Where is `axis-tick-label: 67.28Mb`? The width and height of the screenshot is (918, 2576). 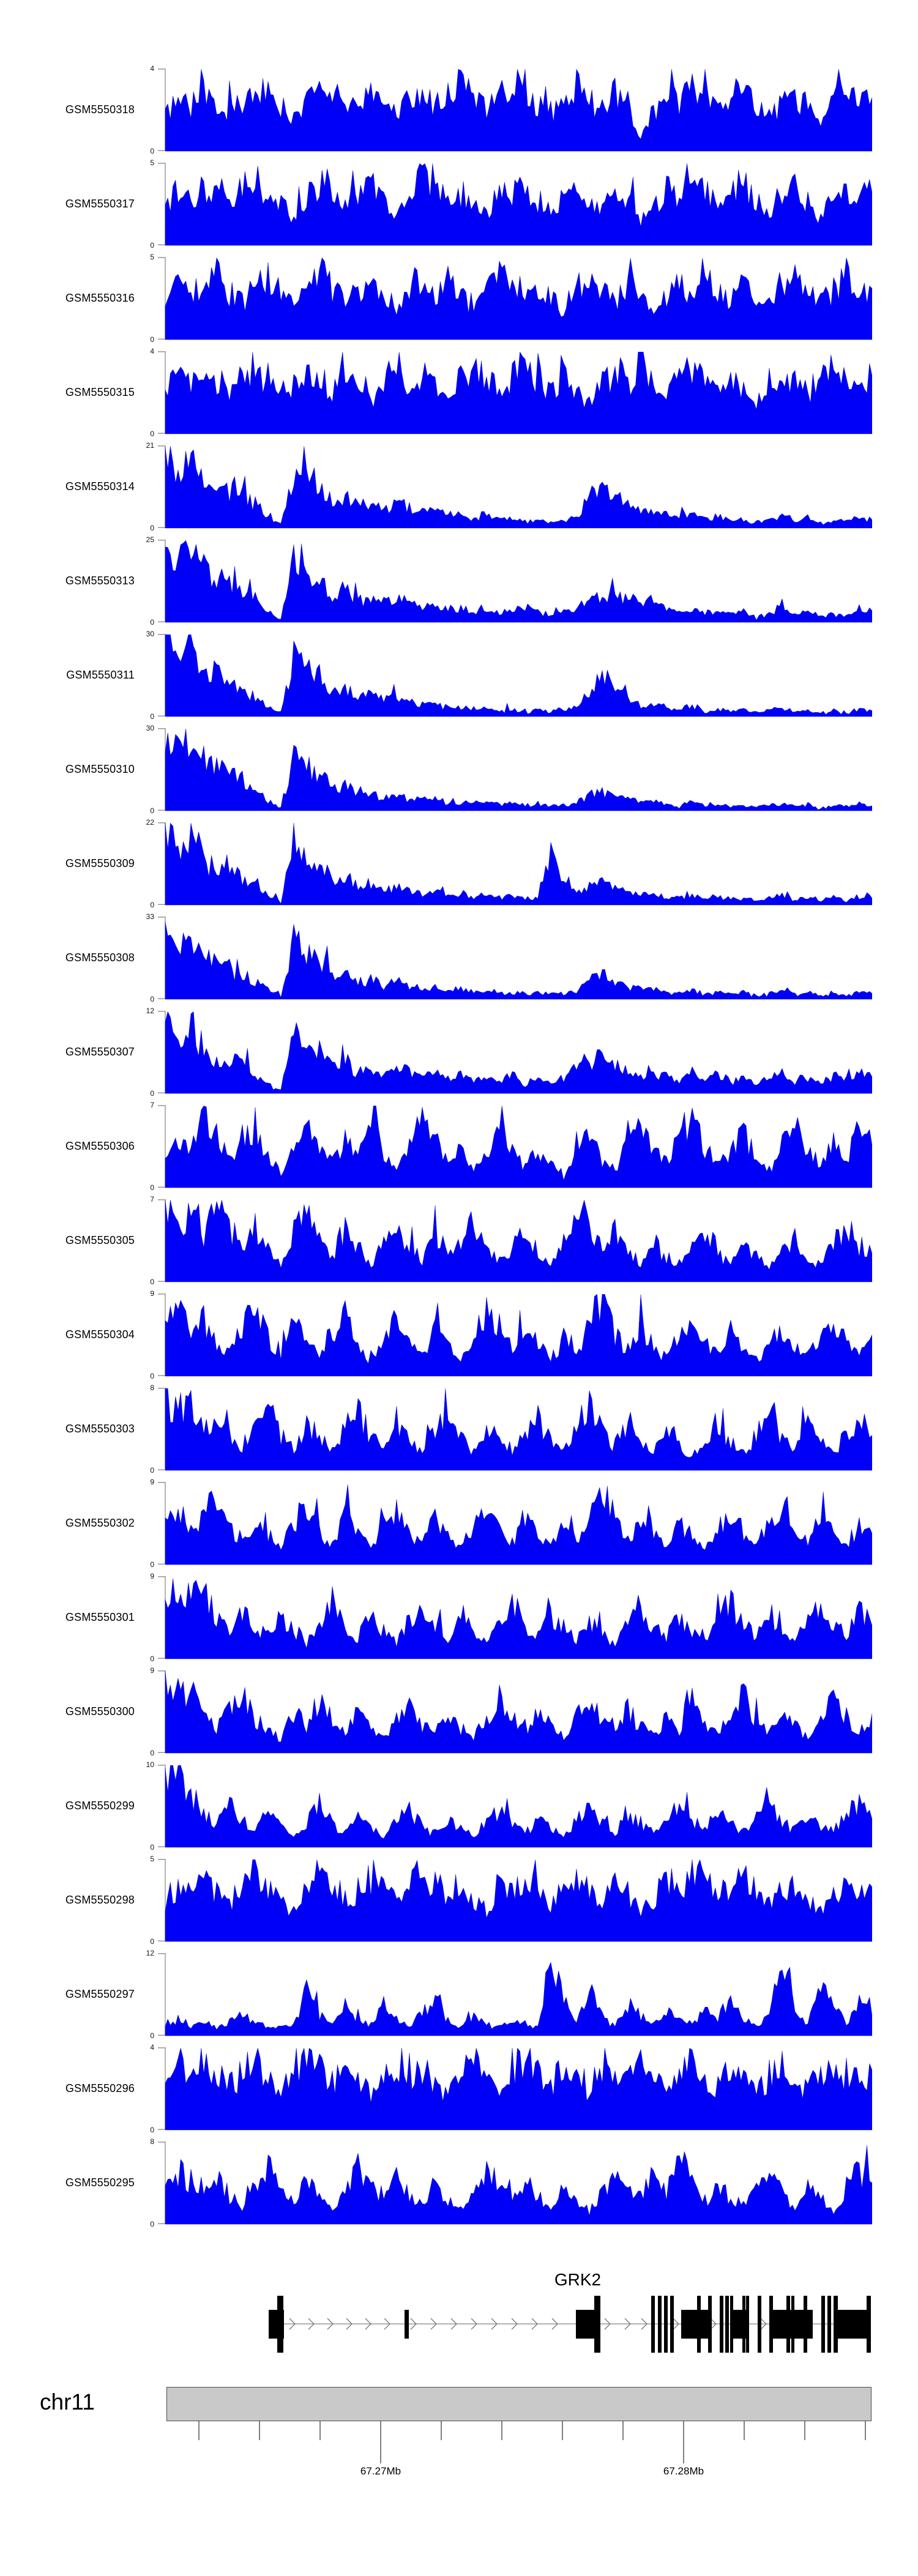
axis-tick-label: 67.28Mb is located at coordinates (683, 2471).